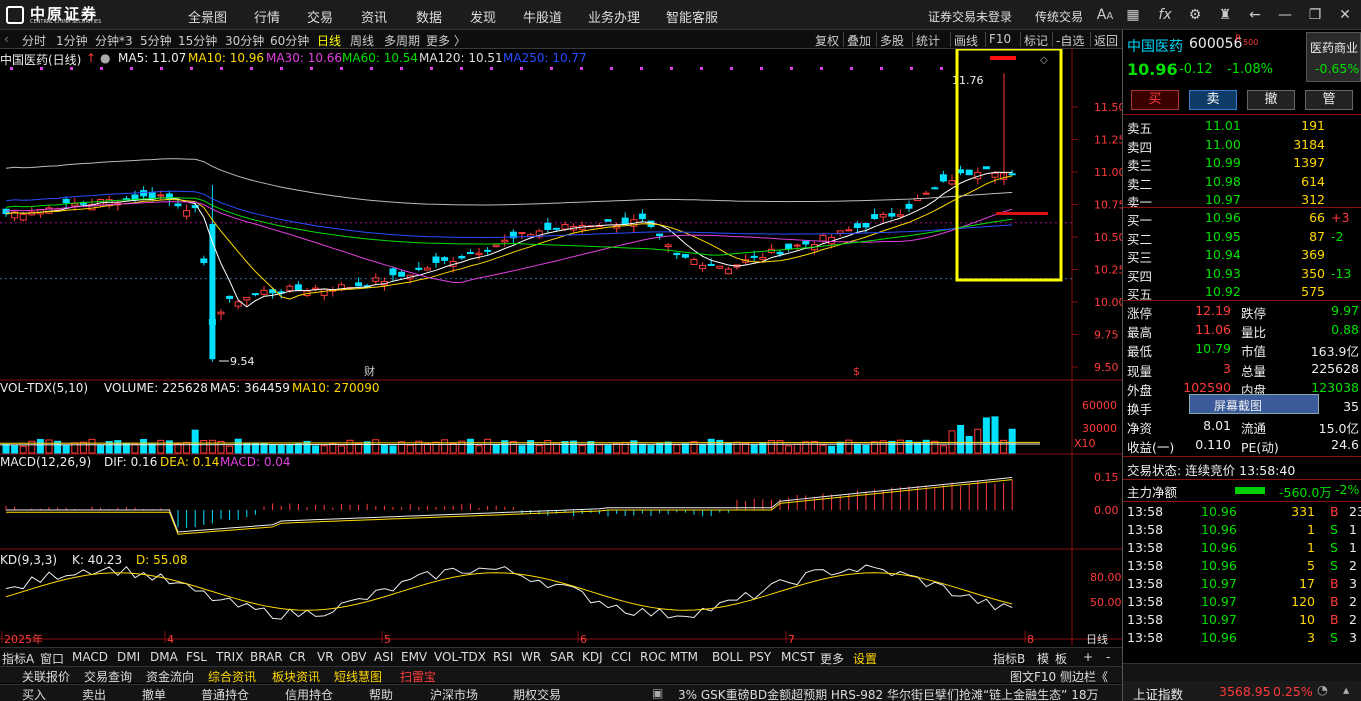 This screenshot has width=1361, height=701. What do you see at coordinates (684, 657) in the screenshot?
I see `indicator-tab-20: MTM` at bounding box center [684, 657].